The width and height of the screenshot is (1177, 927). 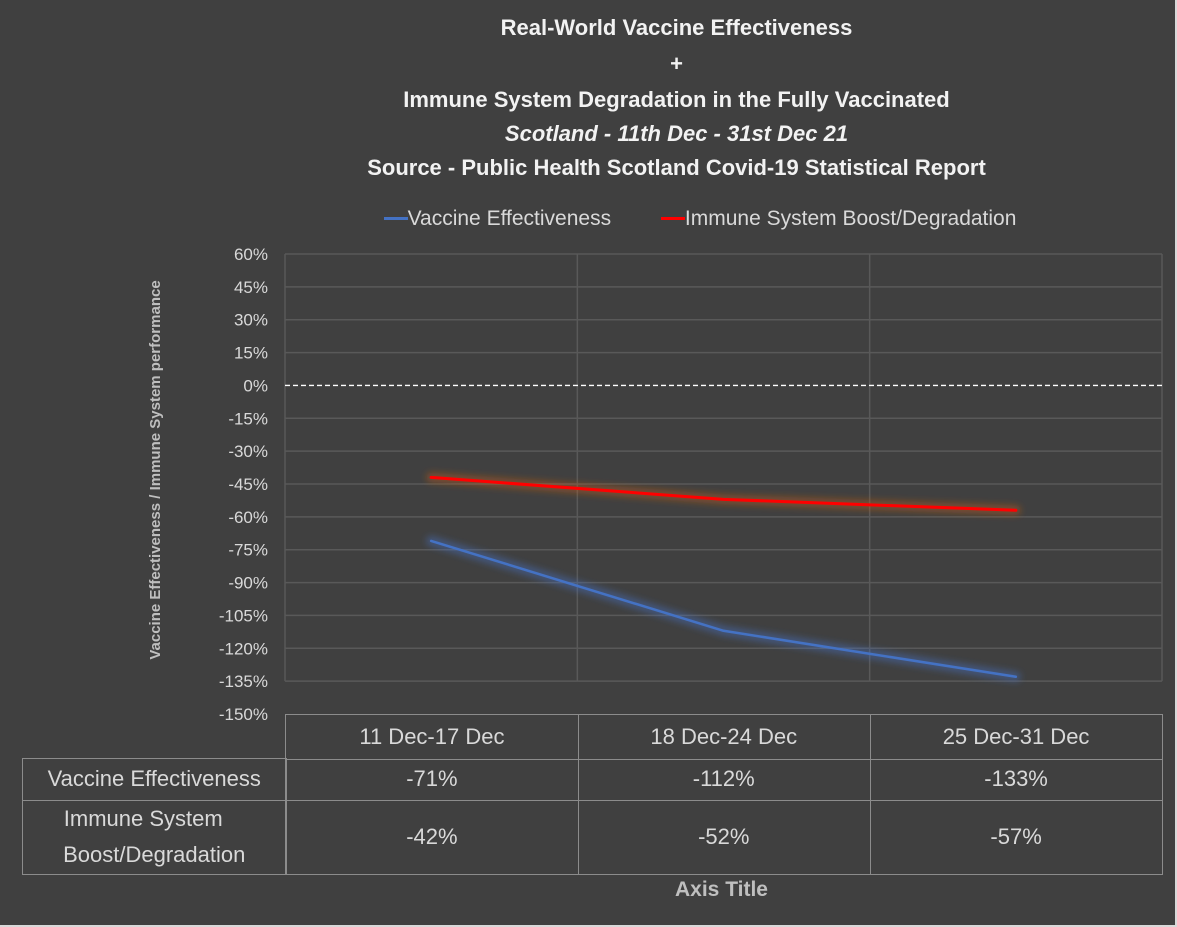 I want to click on table-value-cell: -112%, so click(x=724, y=779).